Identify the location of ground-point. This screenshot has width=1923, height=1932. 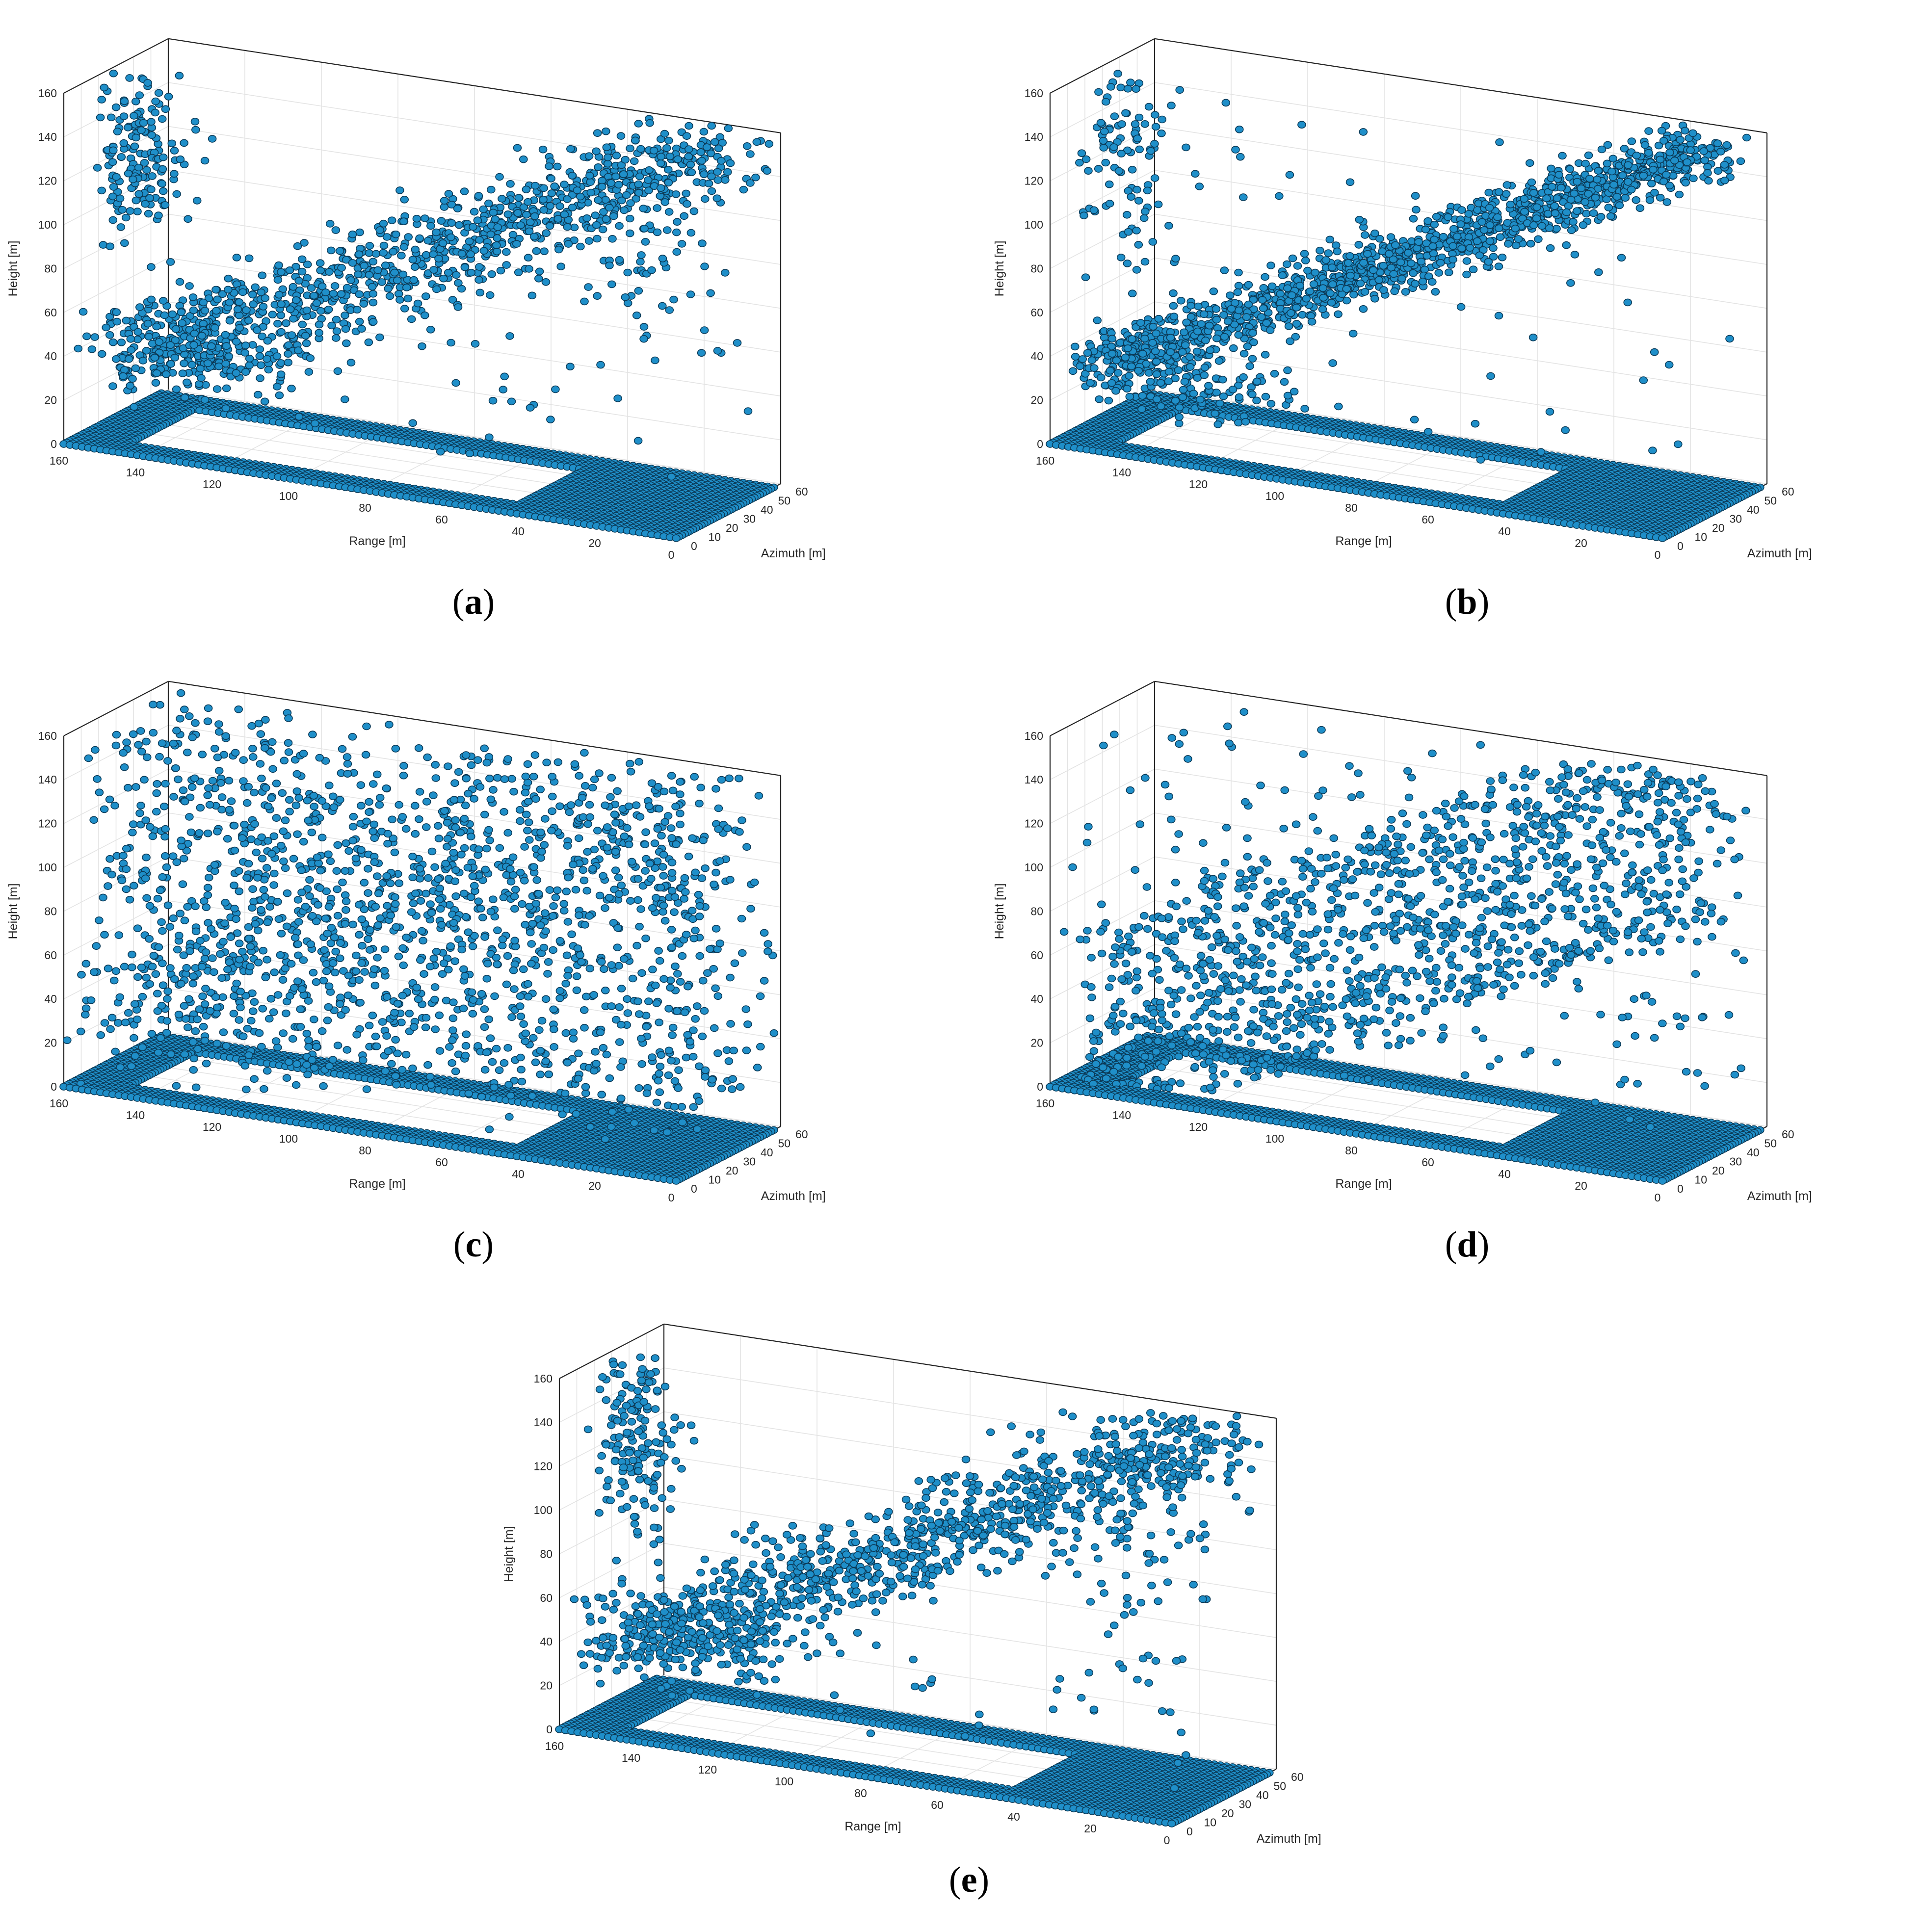
(677, 538).